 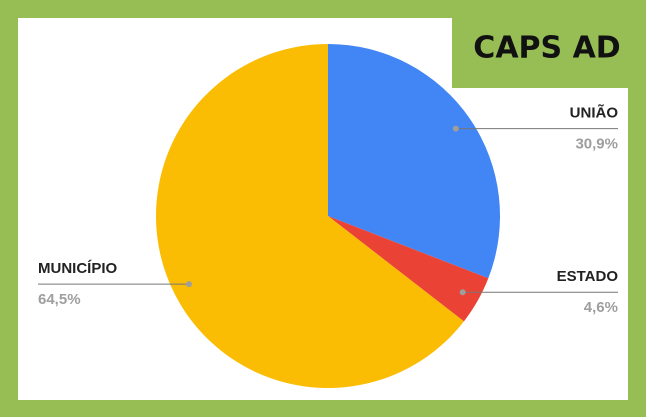 What do you see at coordinates (546, 48) in the screenshot?
I see `chart-title: CAPS AD` at bounding box center [546, 48].